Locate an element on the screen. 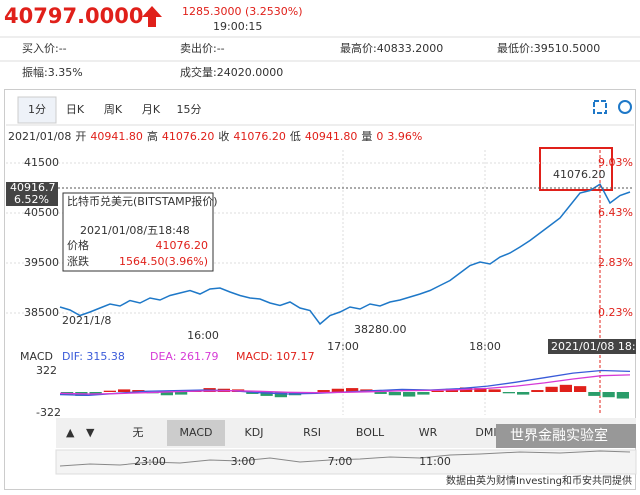 This screenshot has width=640, height=495. macd-label: MACD: 107.17 is located at coordinates (275, 356).